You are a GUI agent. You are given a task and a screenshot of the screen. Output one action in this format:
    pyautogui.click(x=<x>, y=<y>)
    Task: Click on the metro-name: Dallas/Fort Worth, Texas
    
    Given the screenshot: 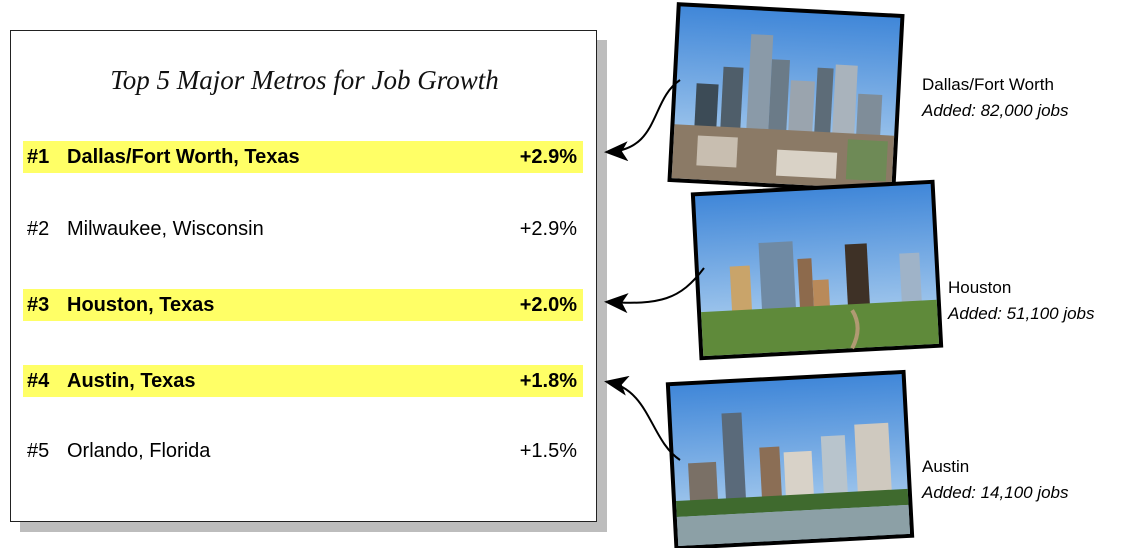 What is the action you would take?
    pyautogui.click(x=183, y=157)
    